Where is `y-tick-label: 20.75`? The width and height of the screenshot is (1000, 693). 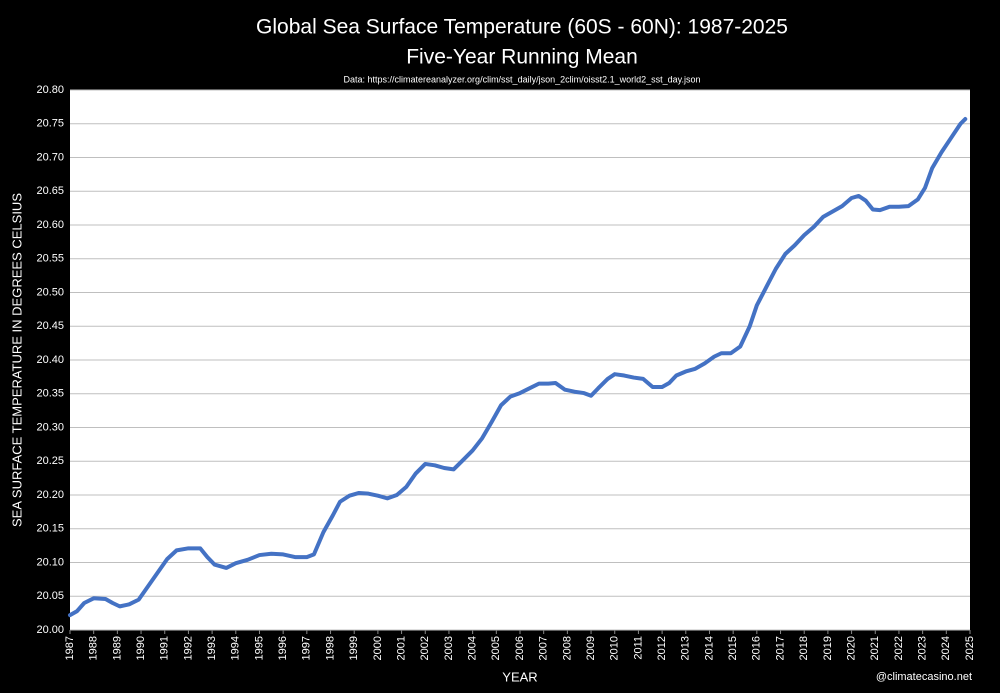 y-tick-label: 20.75 is located at coordinates (50, 124).